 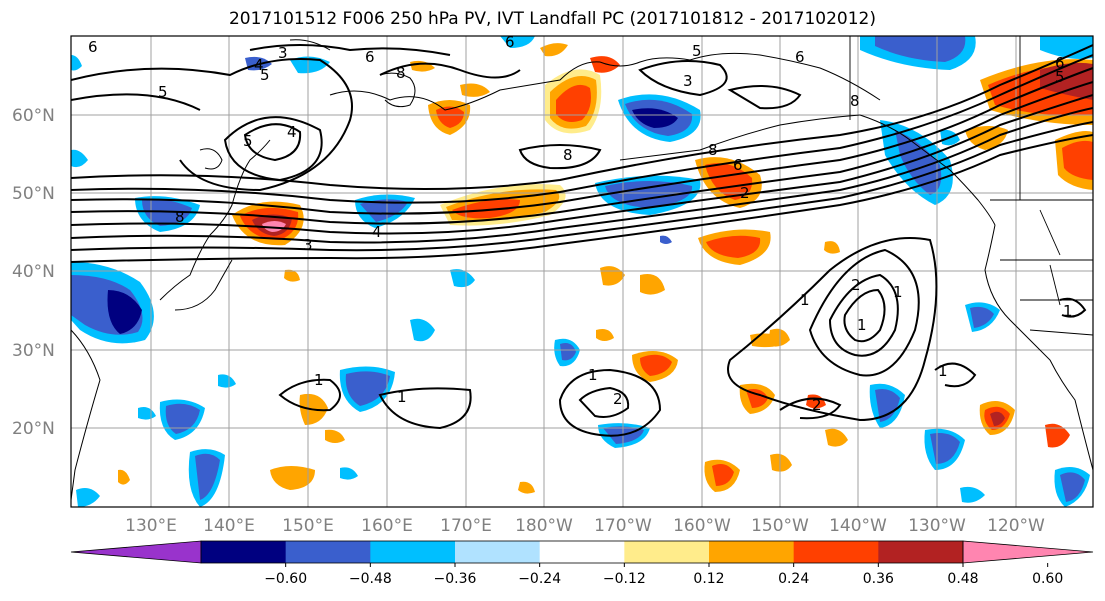 I want to click on colorbar-tick-label: −0.36, so click(x=455, y=579).